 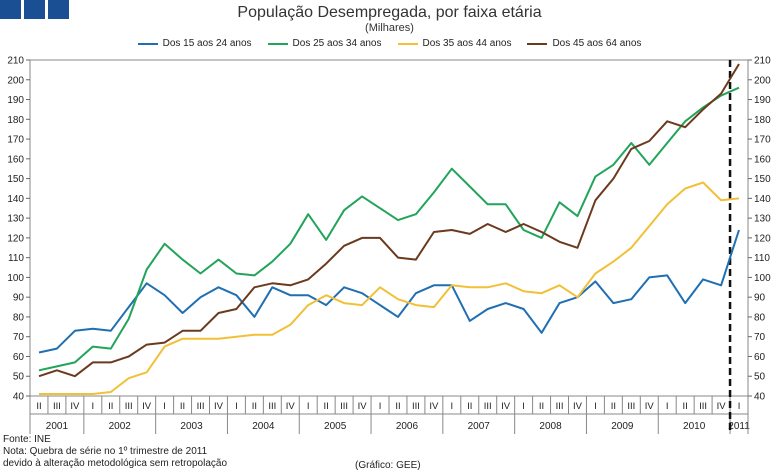 What do you see at coordinates (694, 426) in the screenshot?
I see `x-tick-label-year: 2010` at bounding box center [694, 426].